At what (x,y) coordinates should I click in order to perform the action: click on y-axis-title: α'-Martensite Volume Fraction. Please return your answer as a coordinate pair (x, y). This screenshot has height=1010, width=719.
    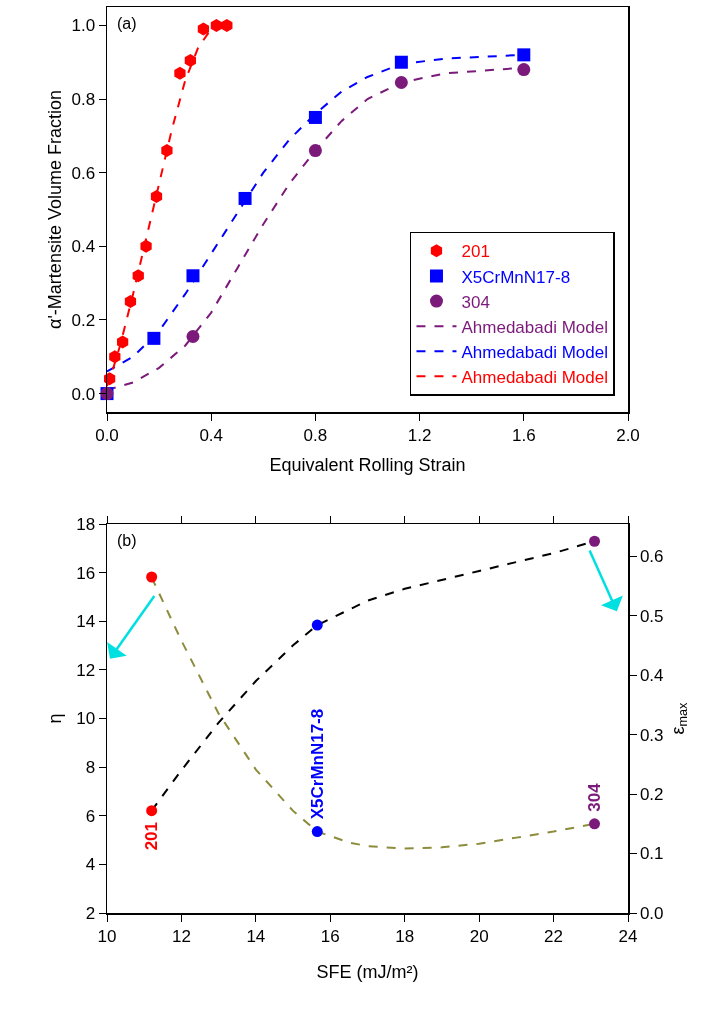
    Looking at the image, I should click on (54, 209).